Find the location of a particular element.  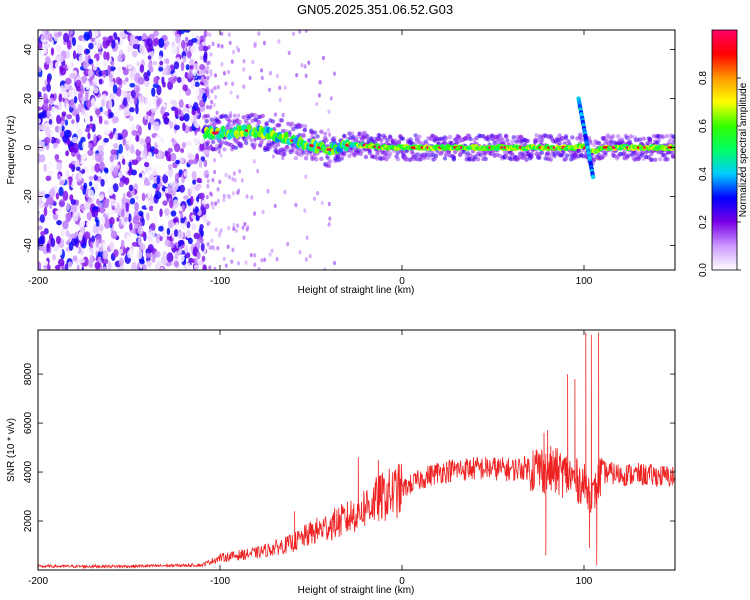

colorbar-tick-label: 0.8 is located at coordinates (703, 78).